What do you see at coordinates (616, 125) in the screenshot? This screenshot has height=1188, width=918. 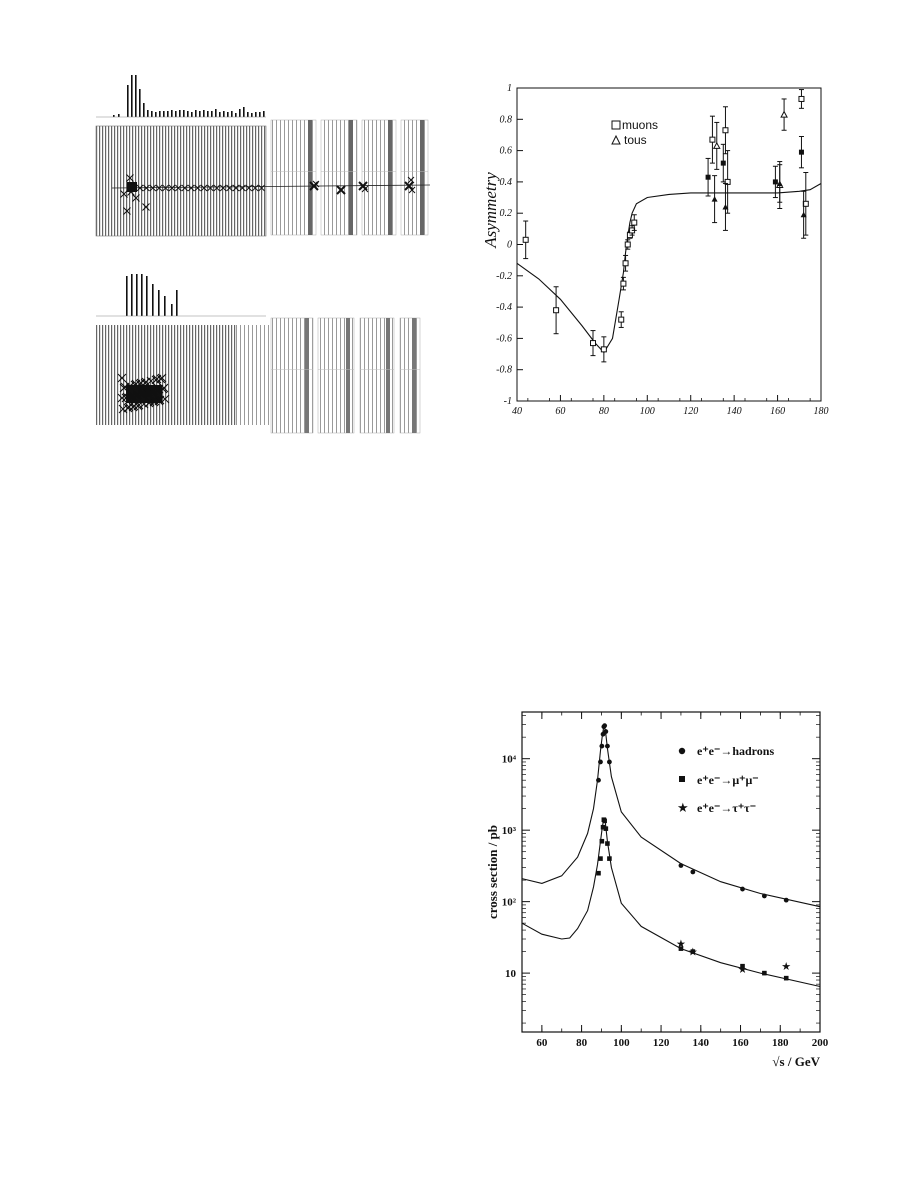 I see `legend-muons-marker` at bounding box center [616, 125].